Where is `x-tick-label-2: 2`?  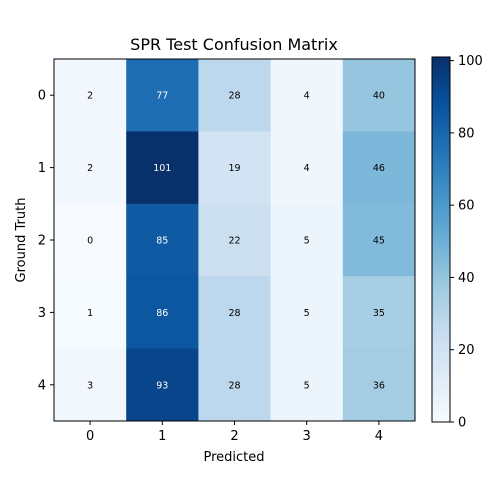 x-tick-label-2: 2 is located at coordinates (234, 436).